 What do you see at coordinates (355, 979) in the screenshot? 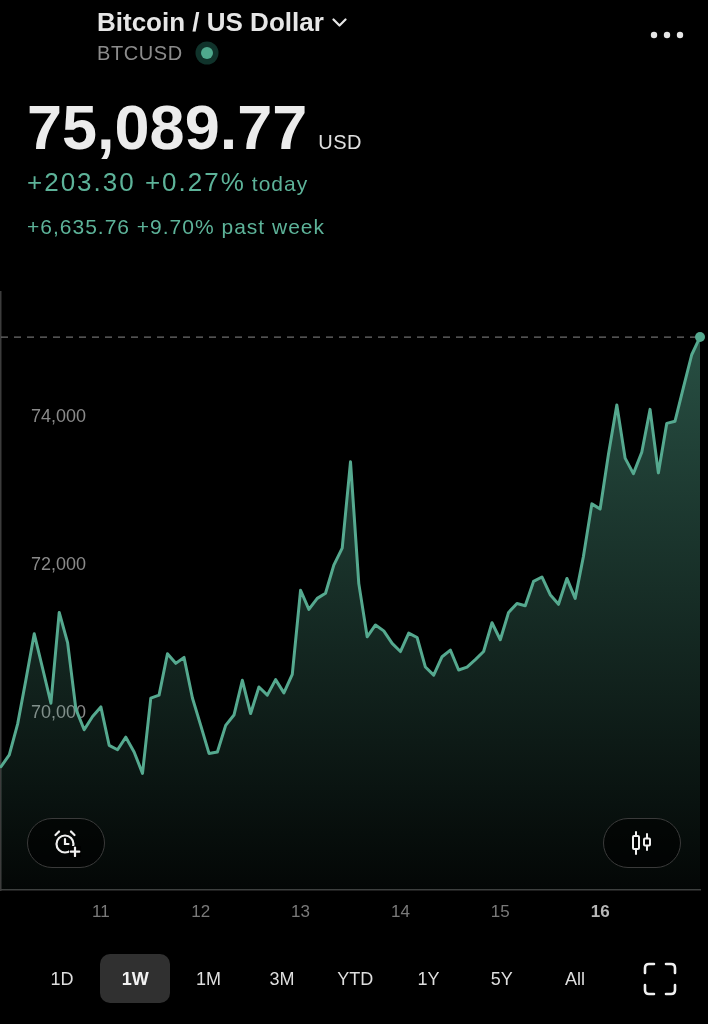
I see `text: YTD` at bounding box center [355, 979].